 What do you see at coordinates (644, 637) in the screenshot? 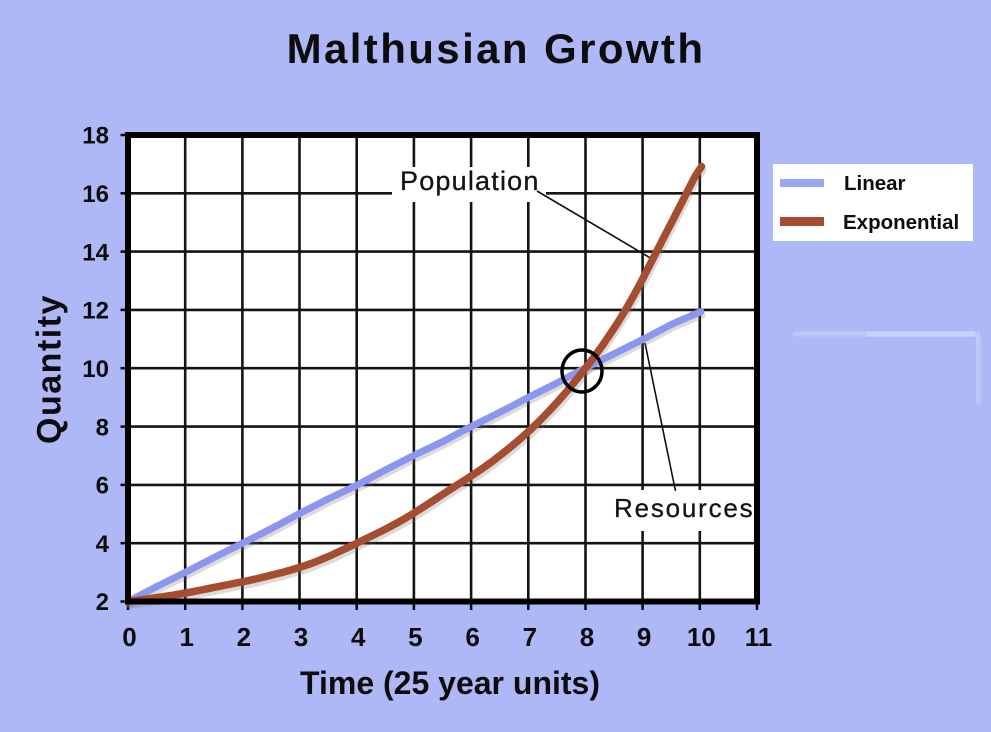
I see `svg-text: 9` at bounding box center [644, 637].